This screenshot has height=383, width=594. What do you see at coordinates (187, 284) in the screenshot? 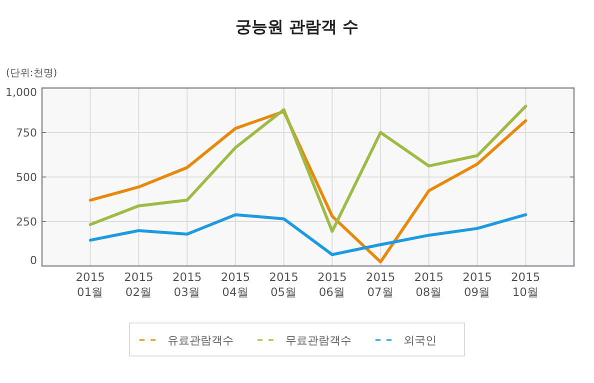
I see `x-tick-label: 2015 03월` at bounding box center [187, 284].